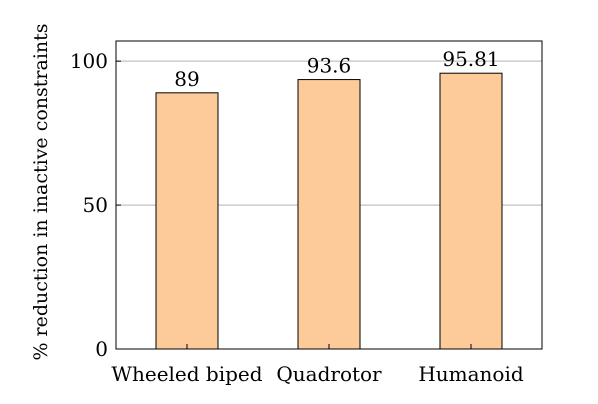  Describe the element at coordinates (329, 374) in the screenshot. I see `x-tick-label: Quadrotor` at that location.